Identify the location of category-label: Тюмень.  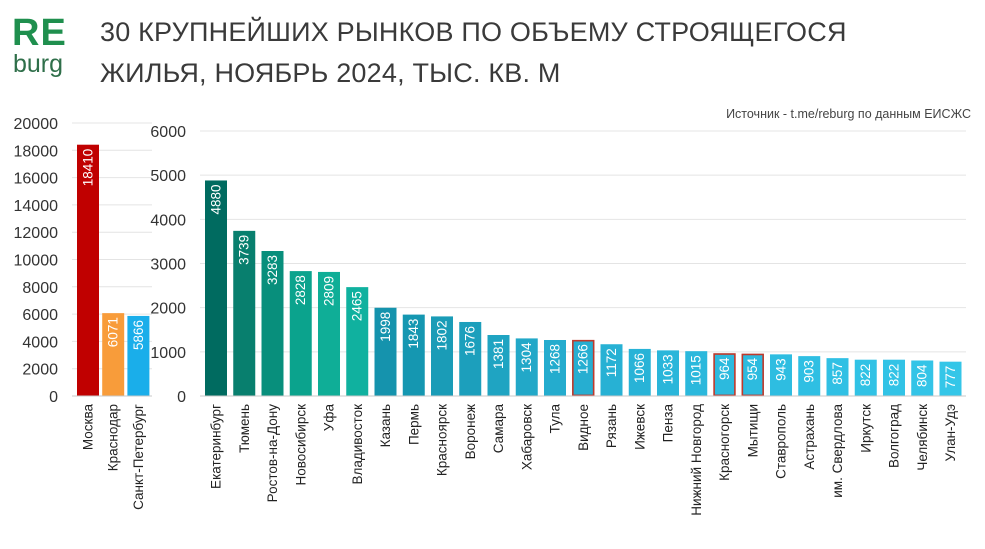
(244, 428).